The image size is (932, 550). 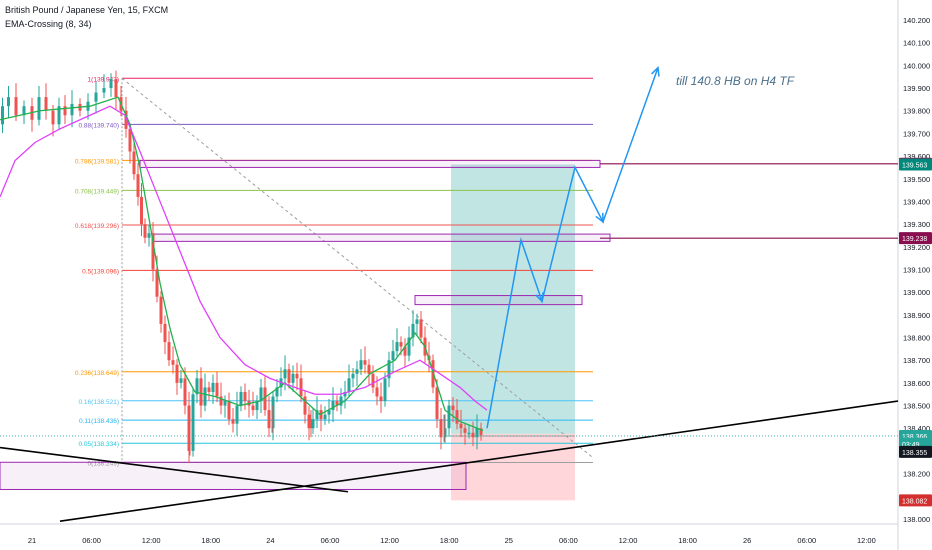 What do you see at coordinates (48, 24) in the screenshot?
I see `indicator-label: EMA-Crossing (8, 34)` at bounding box center [48, 24].